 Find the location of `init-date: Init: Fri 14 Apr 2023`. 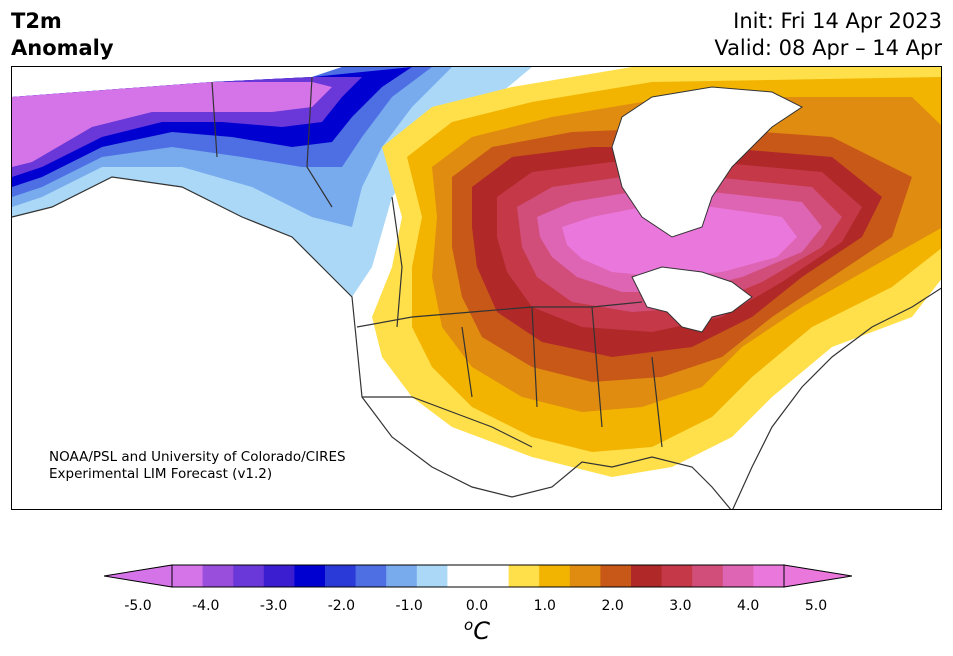

init-date: Init: Fri 14 Apr 2023 is located at coordinates (837, 21).